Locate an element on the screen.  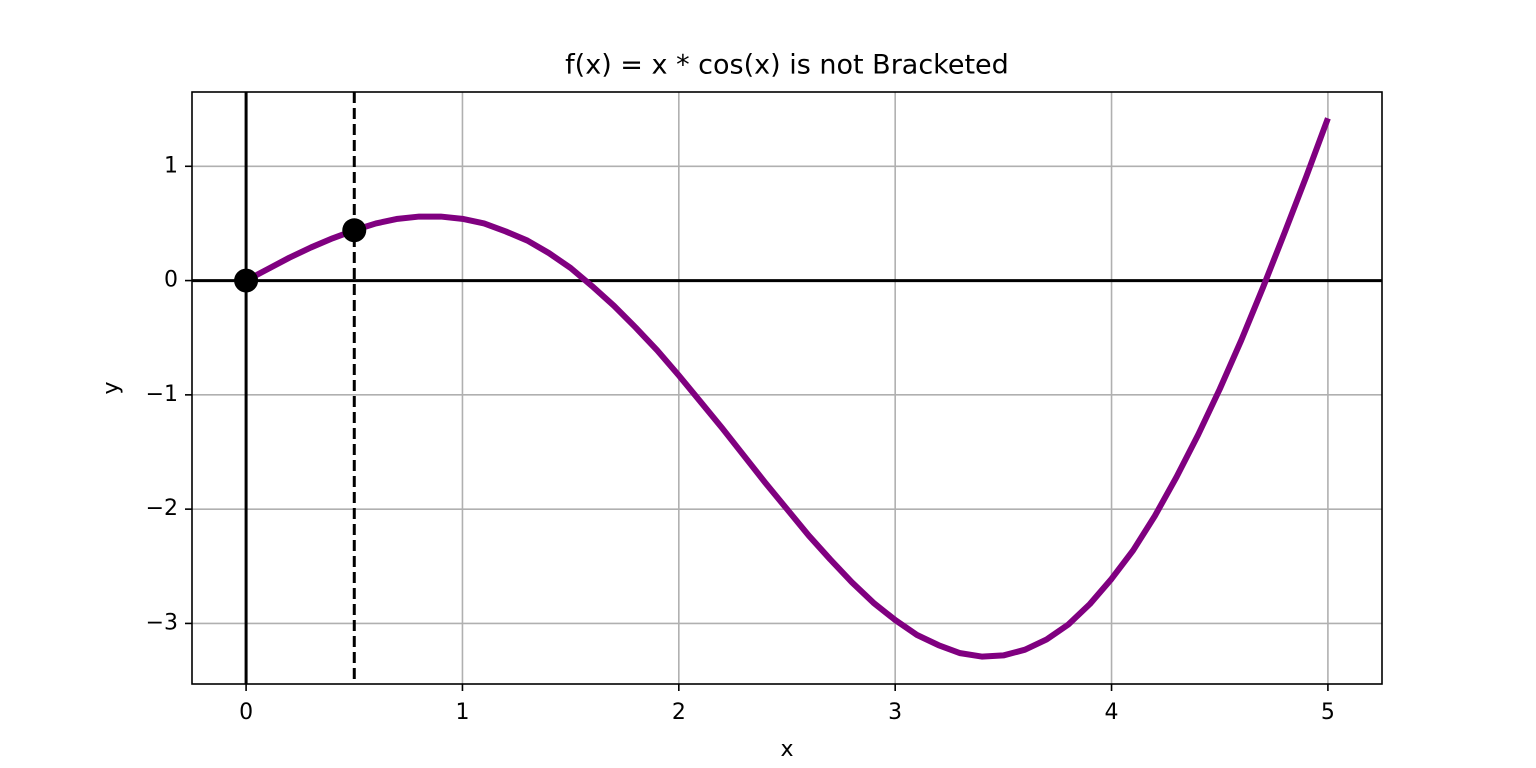
y-tick-label: −2 is located at coordinates (162, 508).